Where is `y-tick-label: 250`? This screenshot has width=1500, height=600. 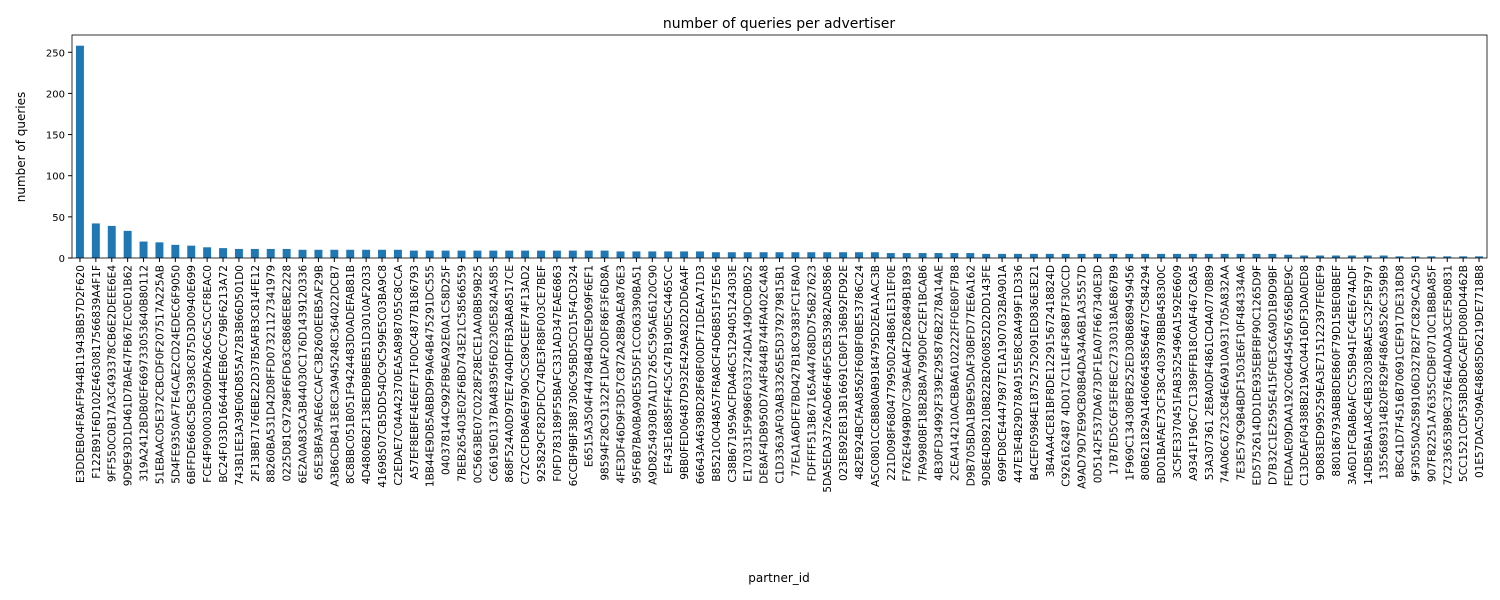 y-tick-label: 250 is located at coordinates (55, 53).